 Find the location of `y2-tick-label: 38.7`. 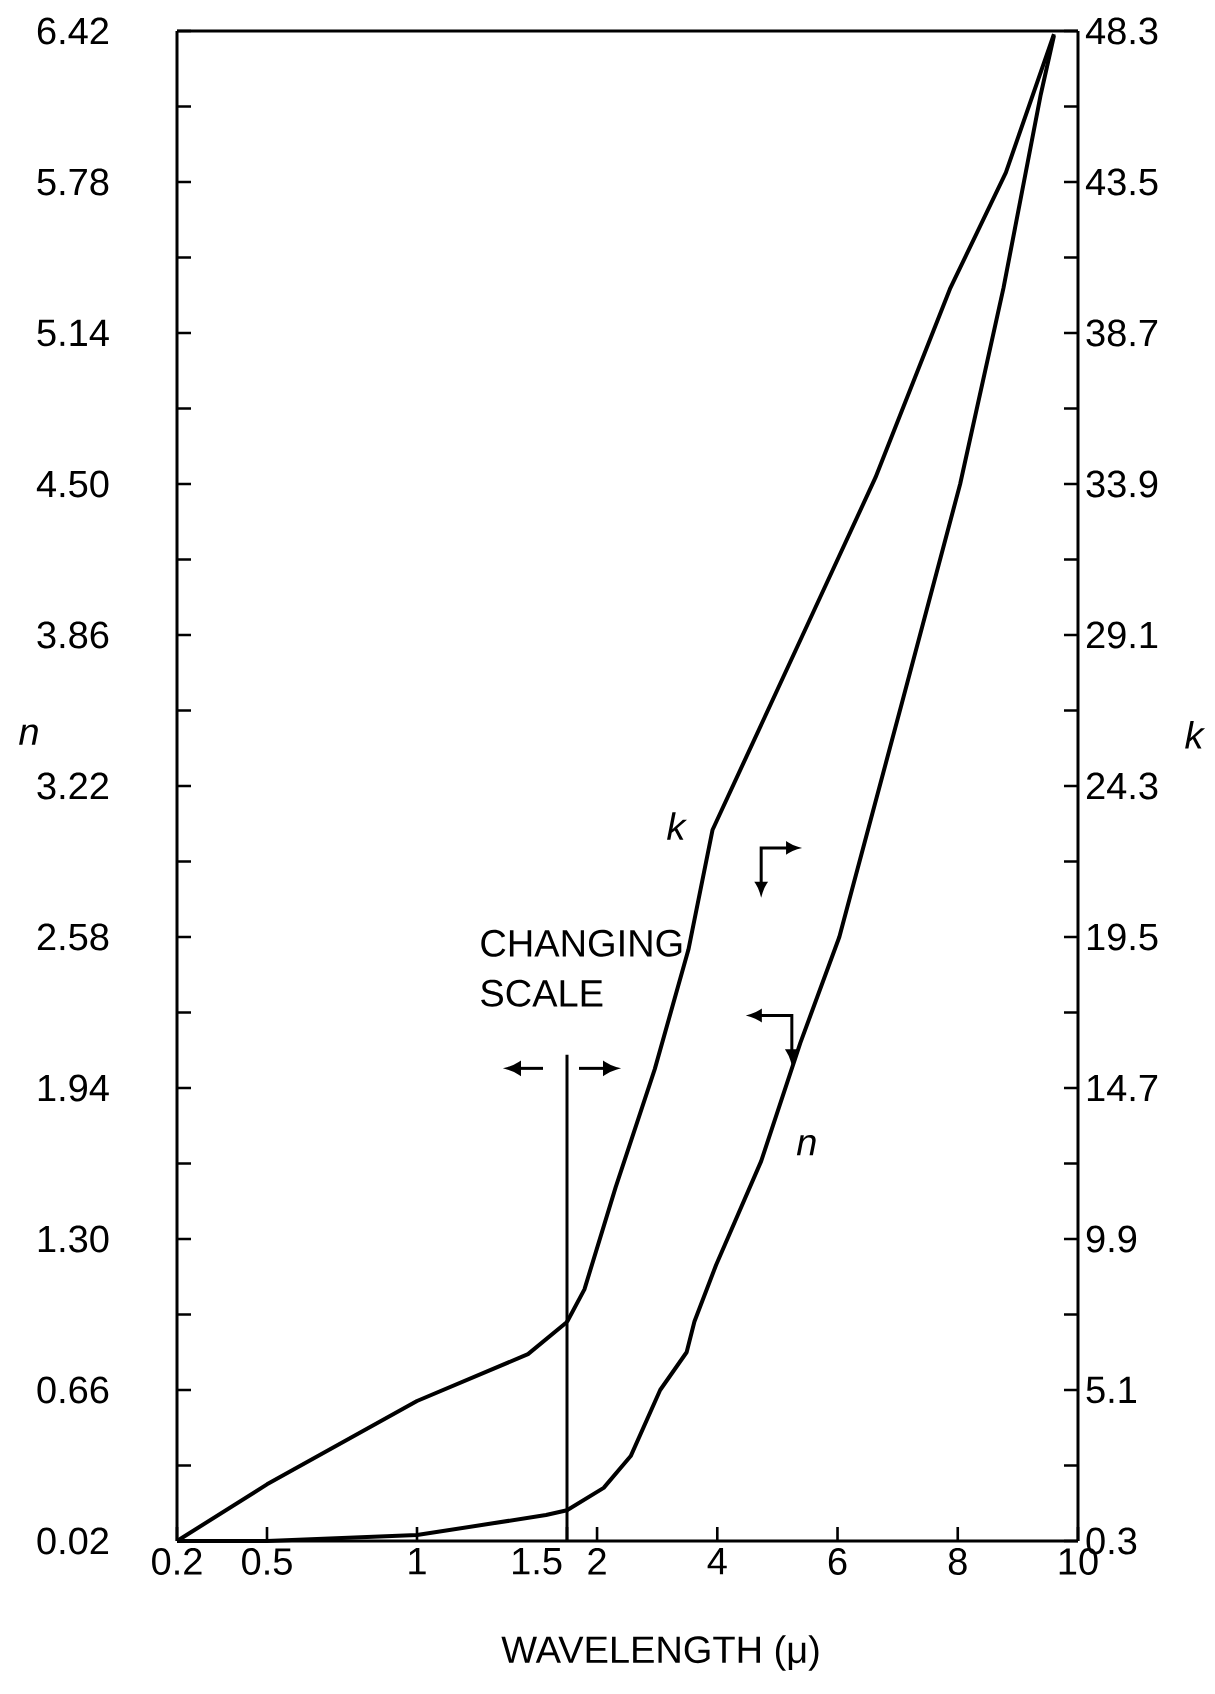

y2-tick-label: 38.7 is located at coordinates (1122, 333).